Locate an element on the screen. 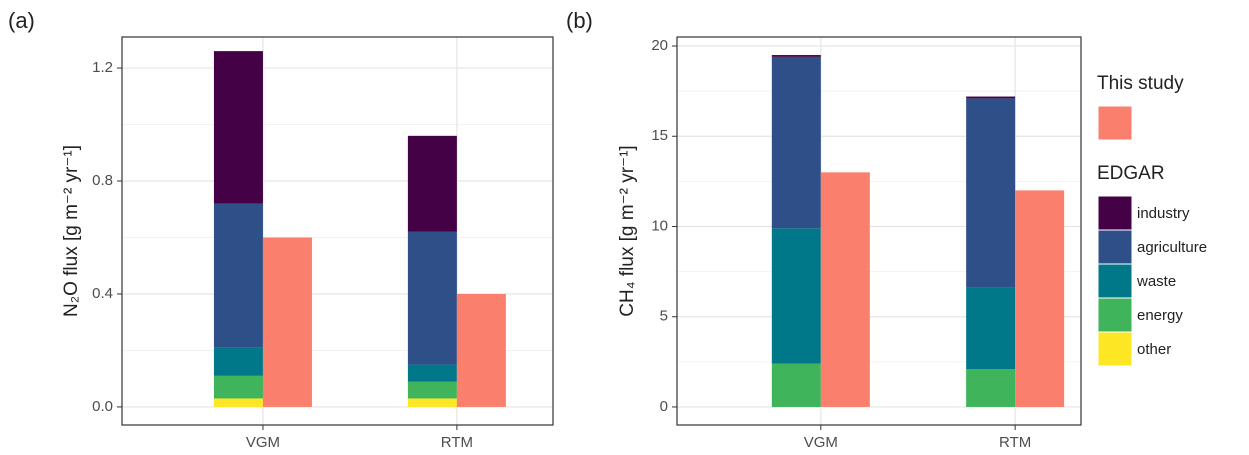  y-tick-label: 0.8 is located at coordinates (102, 180).